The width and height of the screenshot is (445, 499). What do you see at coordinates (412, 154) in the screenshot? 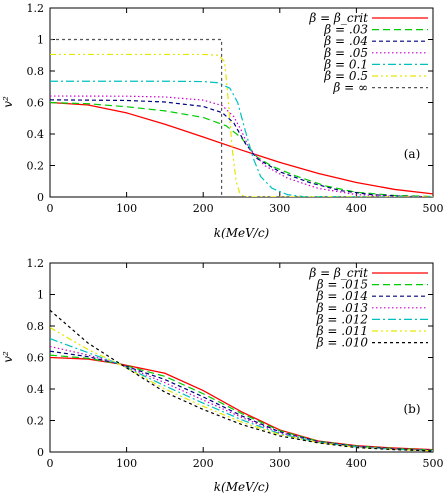
I see `panel-label: (a)` at bounding box center [412, 154].